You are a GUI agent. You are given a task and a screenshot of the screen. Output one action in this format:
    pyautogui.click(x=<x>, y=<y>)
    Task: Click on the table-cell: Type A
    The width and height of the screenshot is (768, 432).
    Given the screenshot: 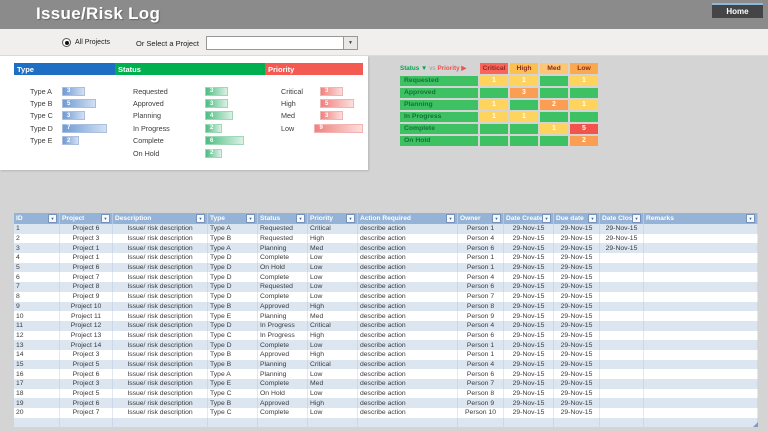 What is the action you would take?
    pyautogui.click(x=233, y=248)
    